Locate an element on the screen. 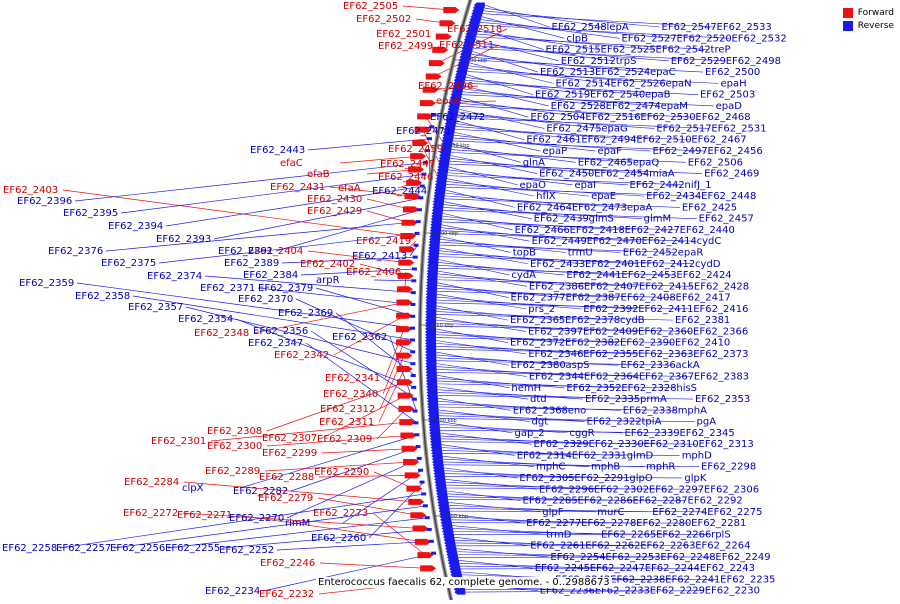 Image resolution: width=900 pixels, height=604 pixels. reverse-gene-label: EF62_2291 is located at coordinates (601, 478).